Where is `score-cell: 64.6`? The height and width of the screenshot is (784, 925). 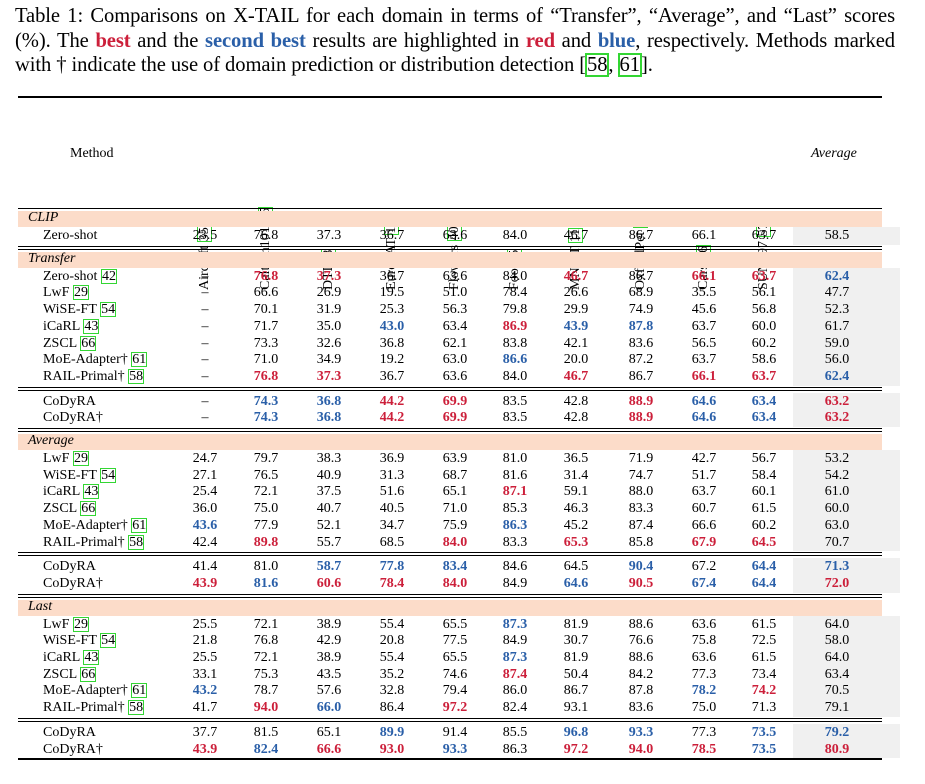
score-cell: 64.6 is located at coordinates (704, 401).